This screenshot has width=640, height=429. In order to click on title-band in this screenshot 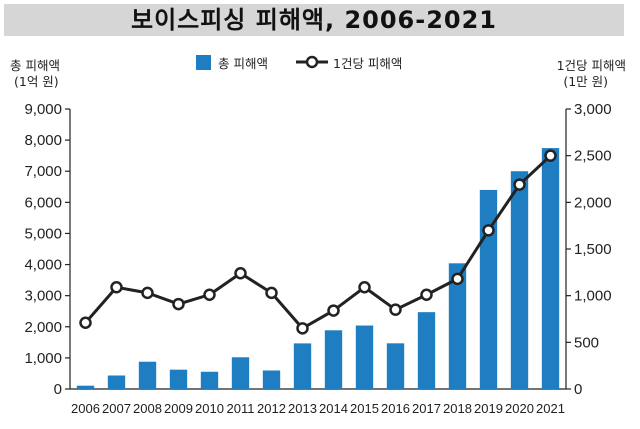, I will do `click(314, 20)`.